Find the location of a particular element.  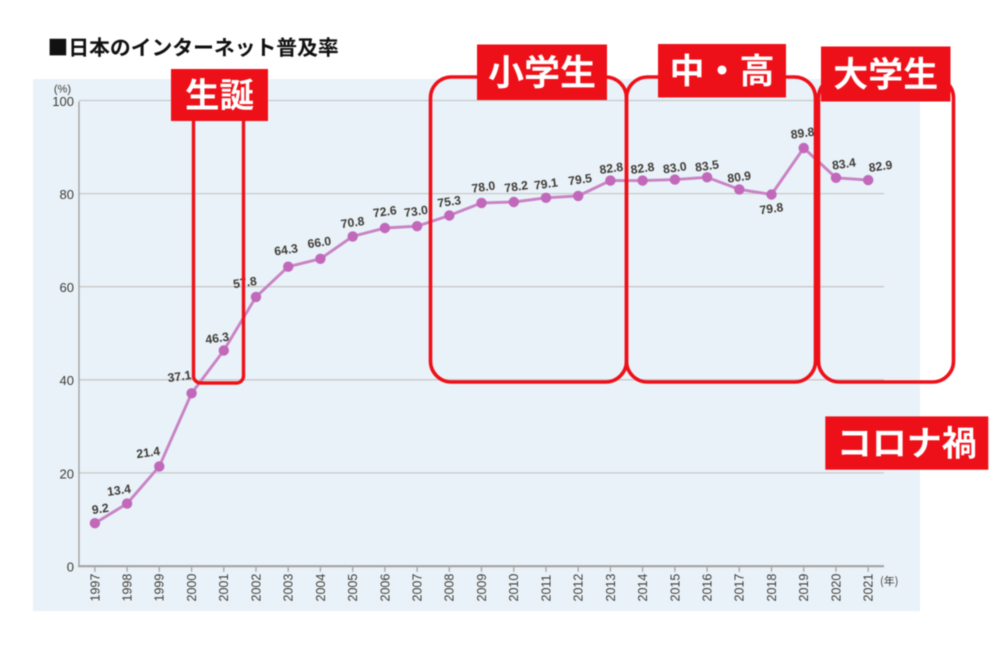

svg-text: 2000 is located at coordinates (192, 588).